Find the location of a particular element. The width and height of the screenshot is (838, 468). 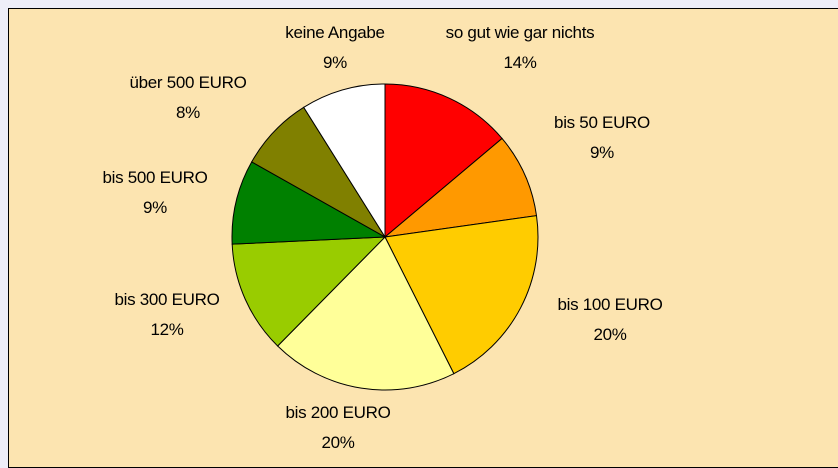

slice-label: so gut wie gar nichts 14% is located at coordinates (520, 48).